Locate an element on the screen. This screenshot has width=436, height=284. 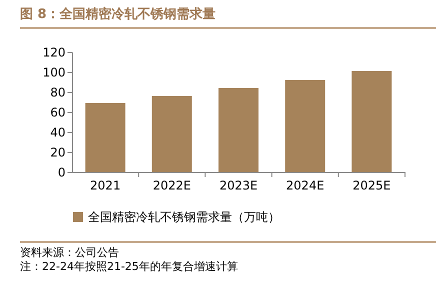
text: 资料来源：公司公告 is located at coordinates (69, 252).